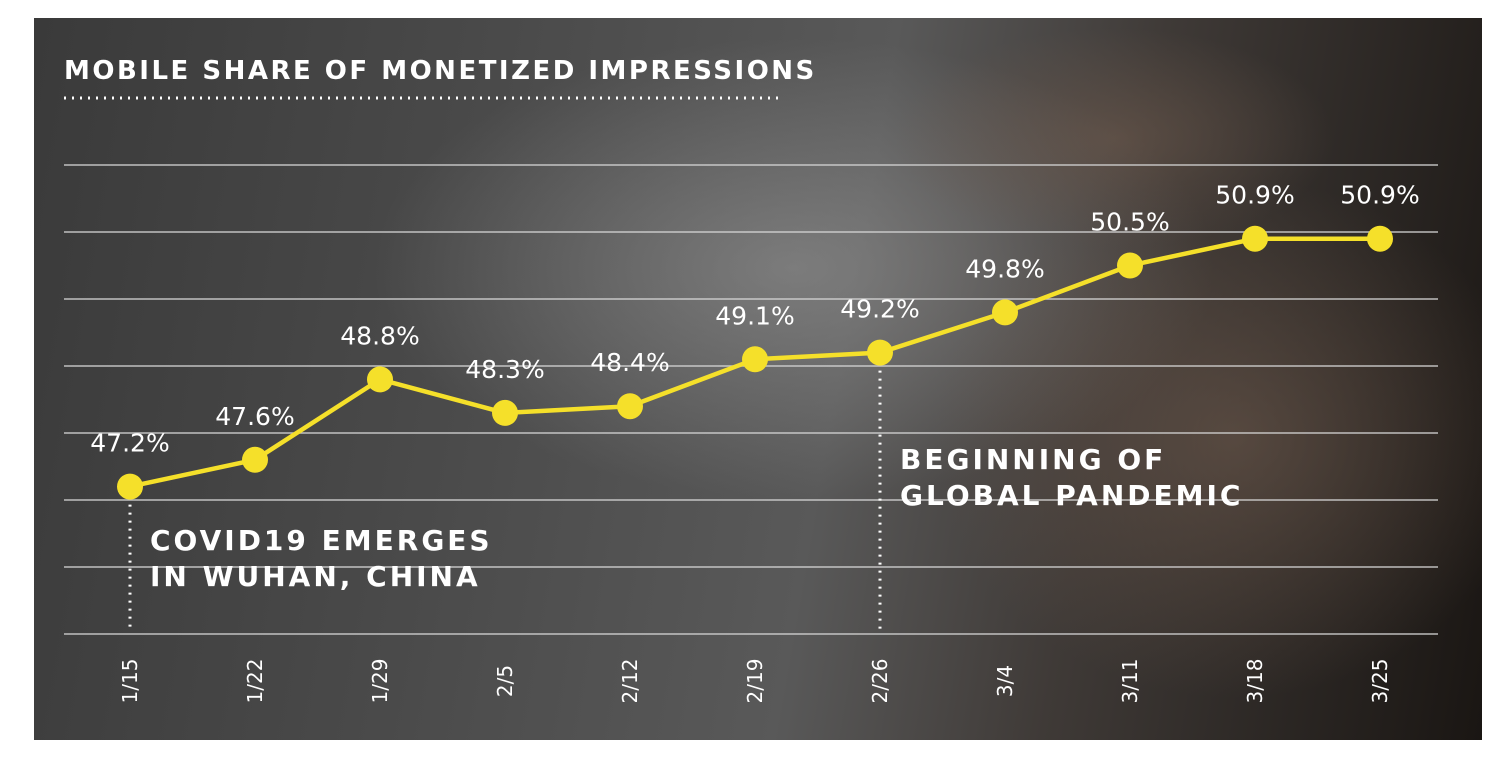 This screenshot has height=768, width=1504. I want to click on data-label: 50.5%, so click(1129, 222).